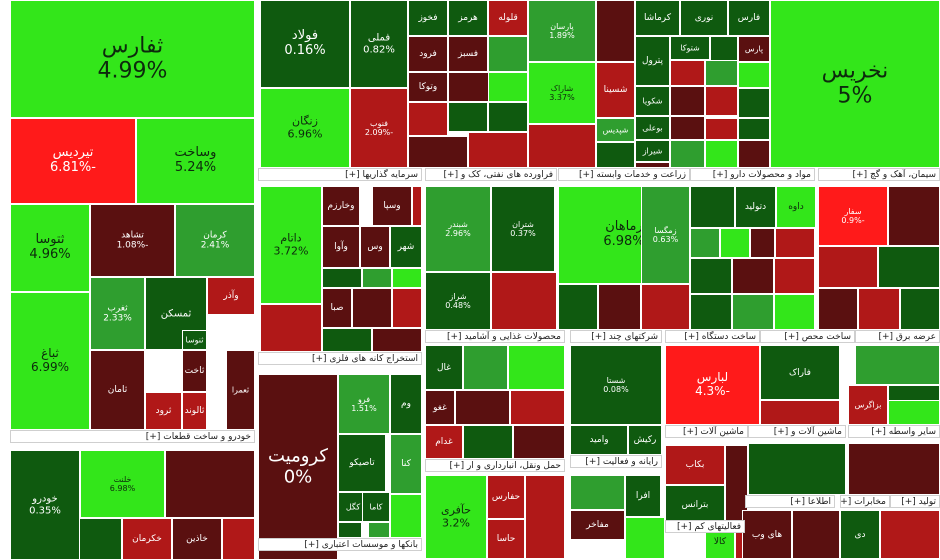 This screenshot has width=940, height=560. Describe the element at coordinates (705, 526) in the screenshot. I see `sector-header: فعالیتهای کم [+]` at that location.